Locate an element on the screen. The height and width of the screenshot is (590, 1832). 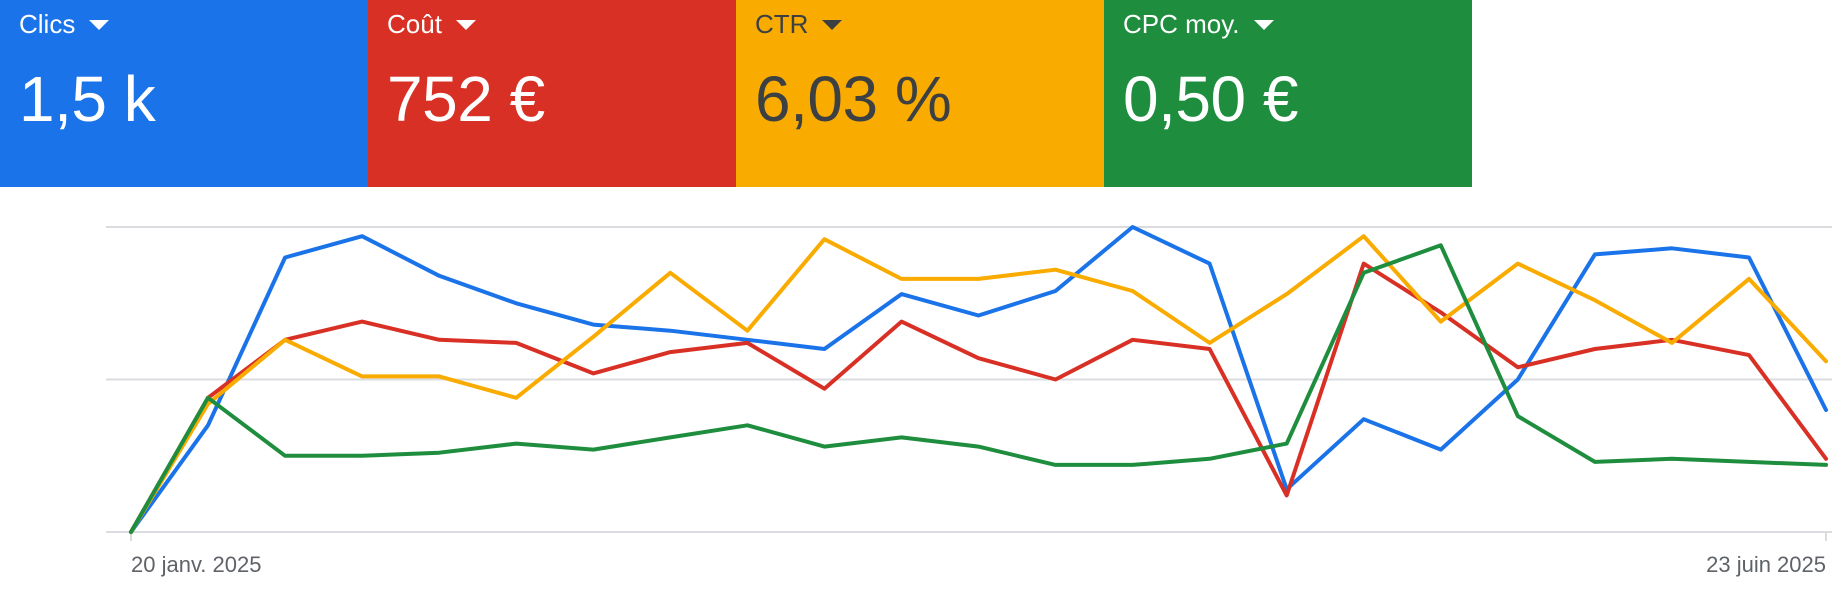
metric-value: 1,5 k is located at coordinates (87, 99).